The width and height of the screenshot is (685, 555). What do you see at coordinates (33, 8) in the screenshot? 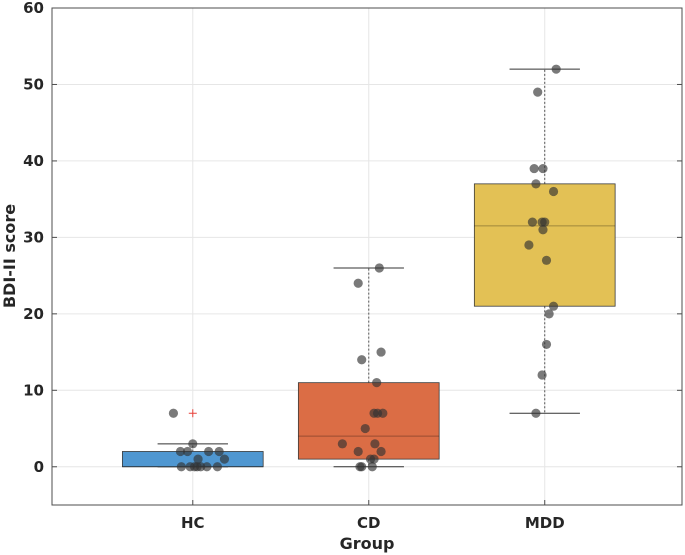
I see `y-tick-label: 60` at bounding box center [33, 8].